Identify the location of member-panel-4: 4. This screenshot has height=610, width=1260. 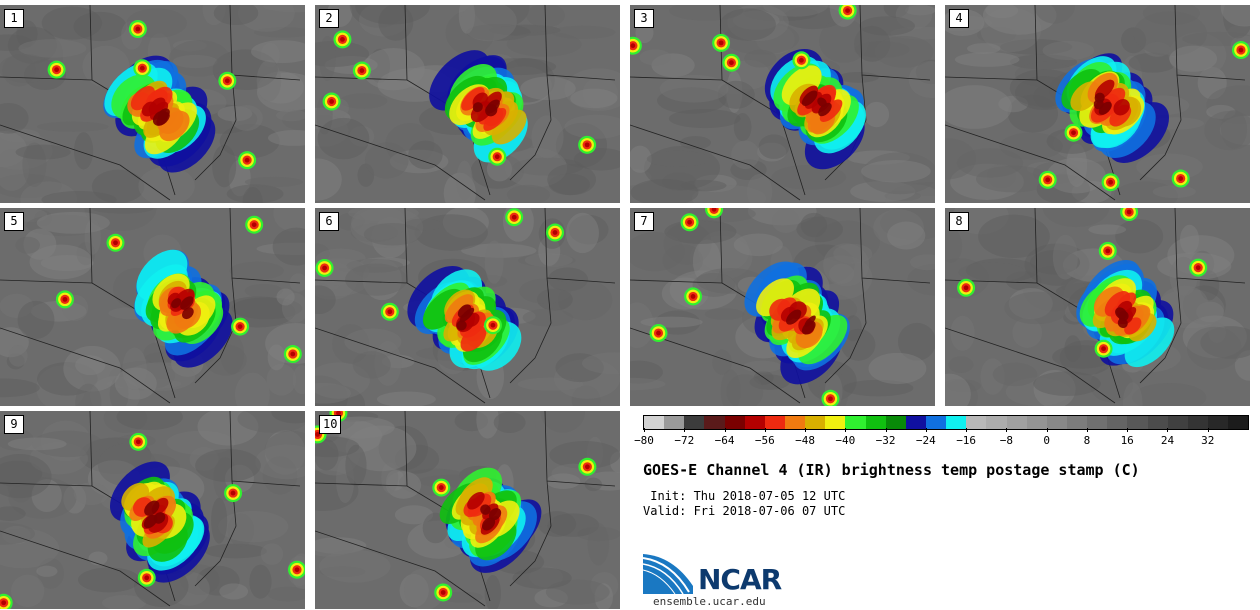
(1097, 104).